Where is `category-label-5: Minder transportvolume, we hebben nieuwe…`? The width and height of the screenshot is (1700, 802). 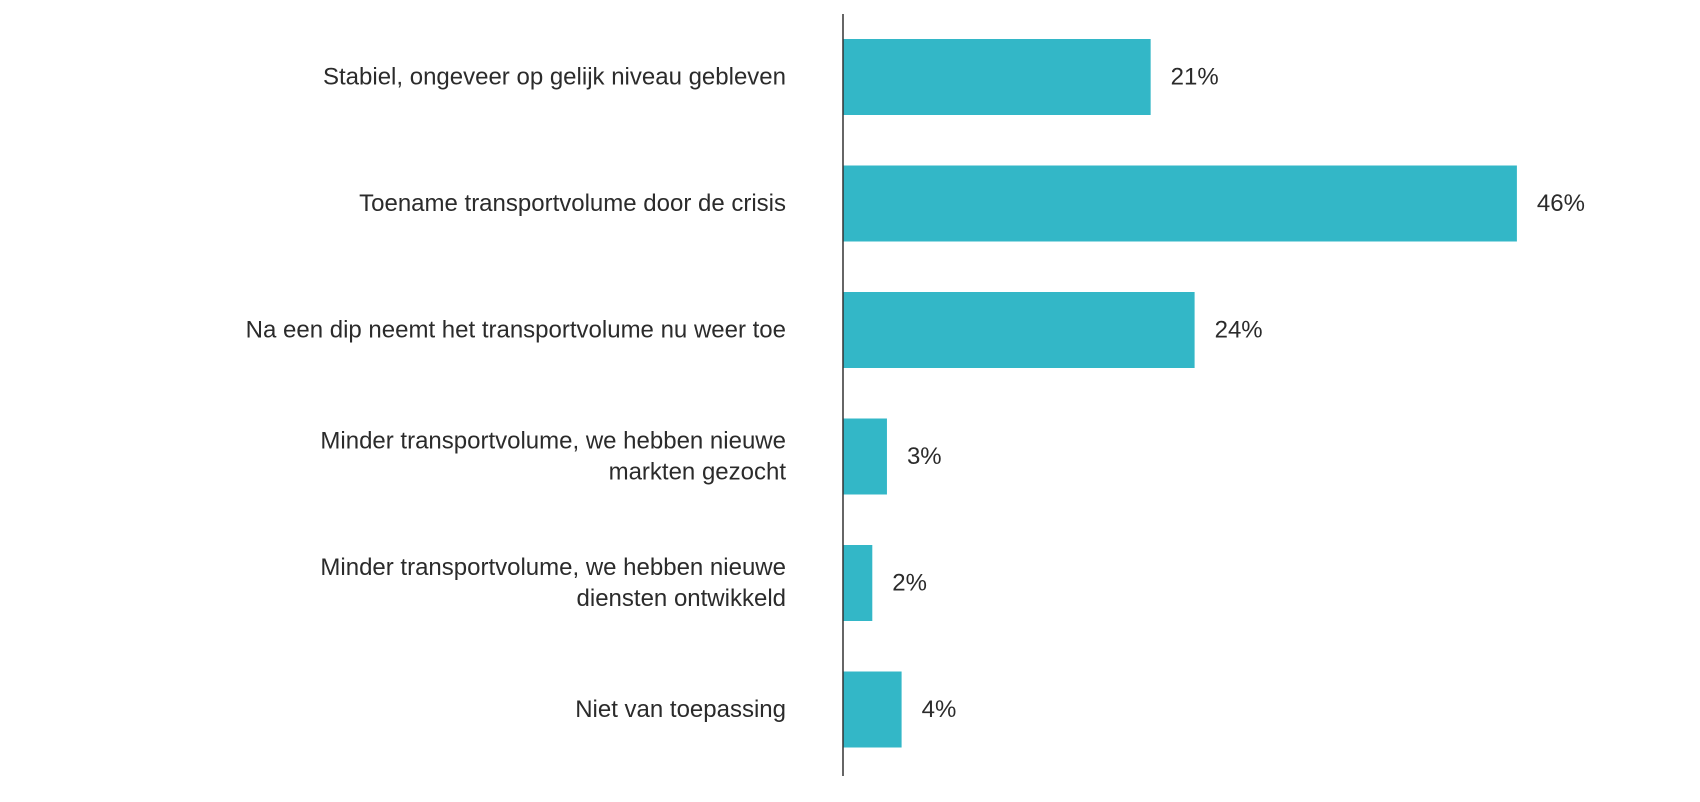 category-label-5: Minder transportvolume, we hebben nieuwe… is located at coordinates (553, 583).